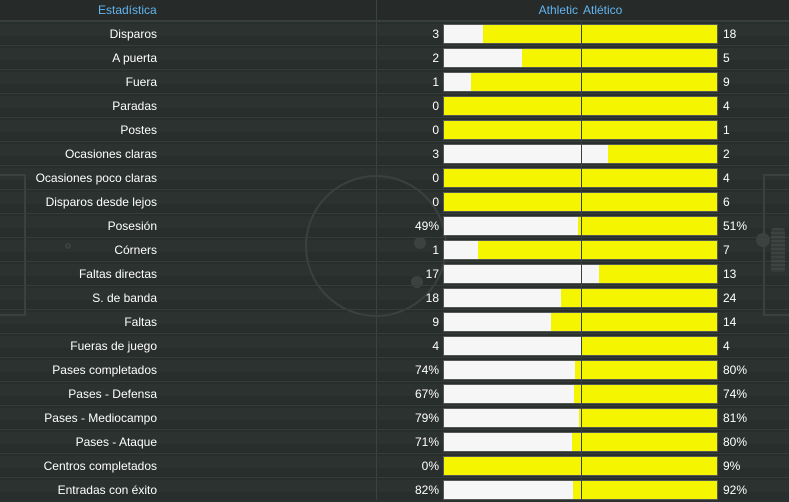 This screenshot has height=502, width=789. What do you see at coordinates (394, 201) in the screenshot?
I see `stat-row: Disparos desde lejos 0 6` at bounding box center [394, 201].